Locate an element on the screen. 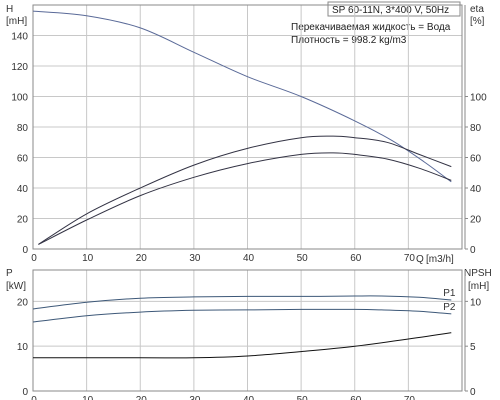  top-x-tick-label: 40 is located at coordinates (249, 258).